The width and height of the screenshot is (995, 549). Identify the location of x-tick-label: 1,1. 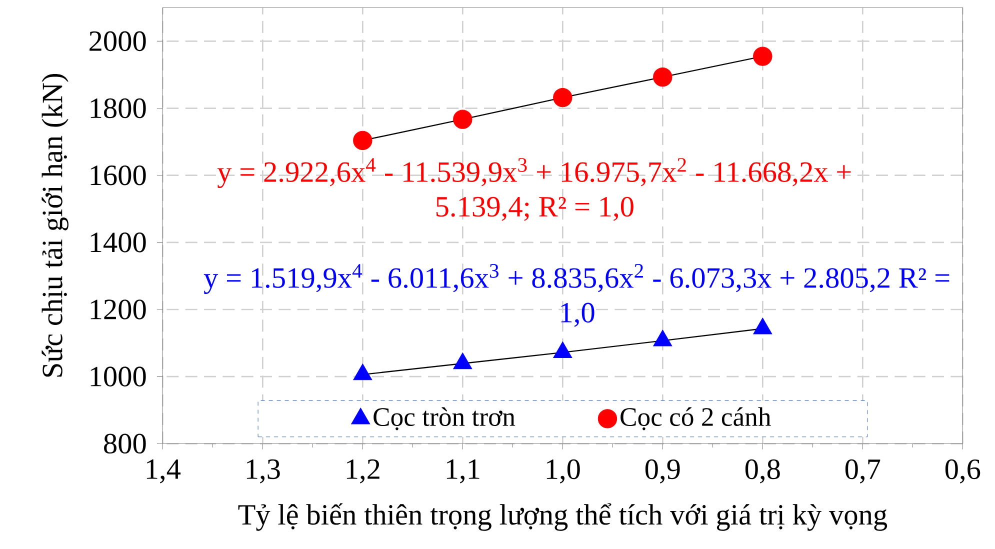
(463, 471).